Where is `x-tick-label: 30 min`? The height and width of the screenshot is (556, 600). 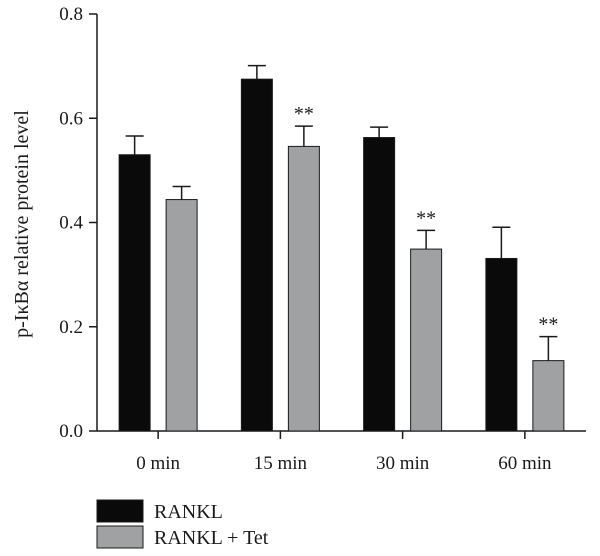
x-tick-label: 30 min is located at coordinates (403, 463).